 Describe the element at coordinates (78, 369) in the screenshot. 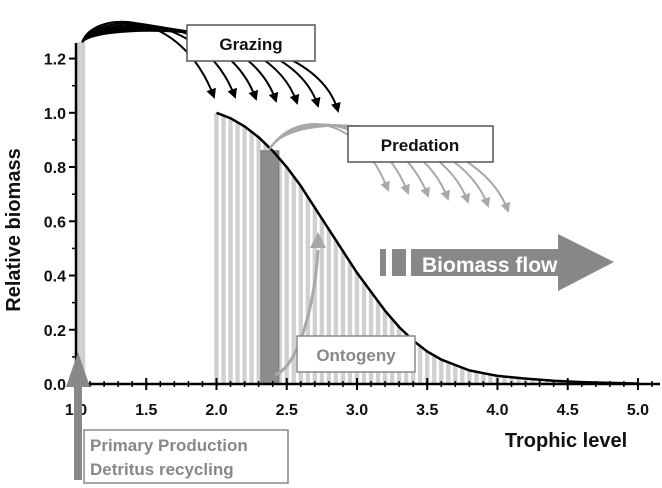

I see `primary-arrowhead` at that location.